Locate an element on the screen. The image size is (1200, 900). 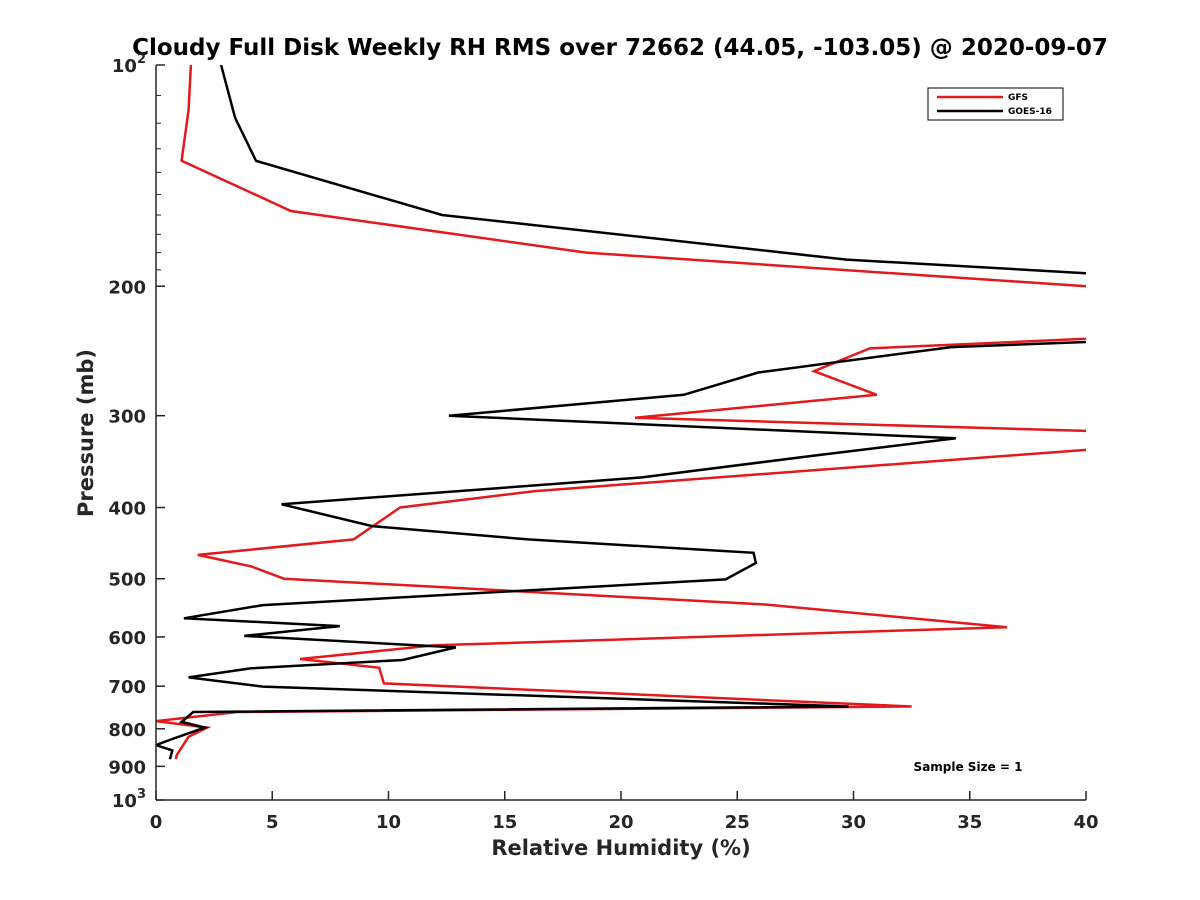
x-tick-label: 15 is located at coordinates (504, 822).